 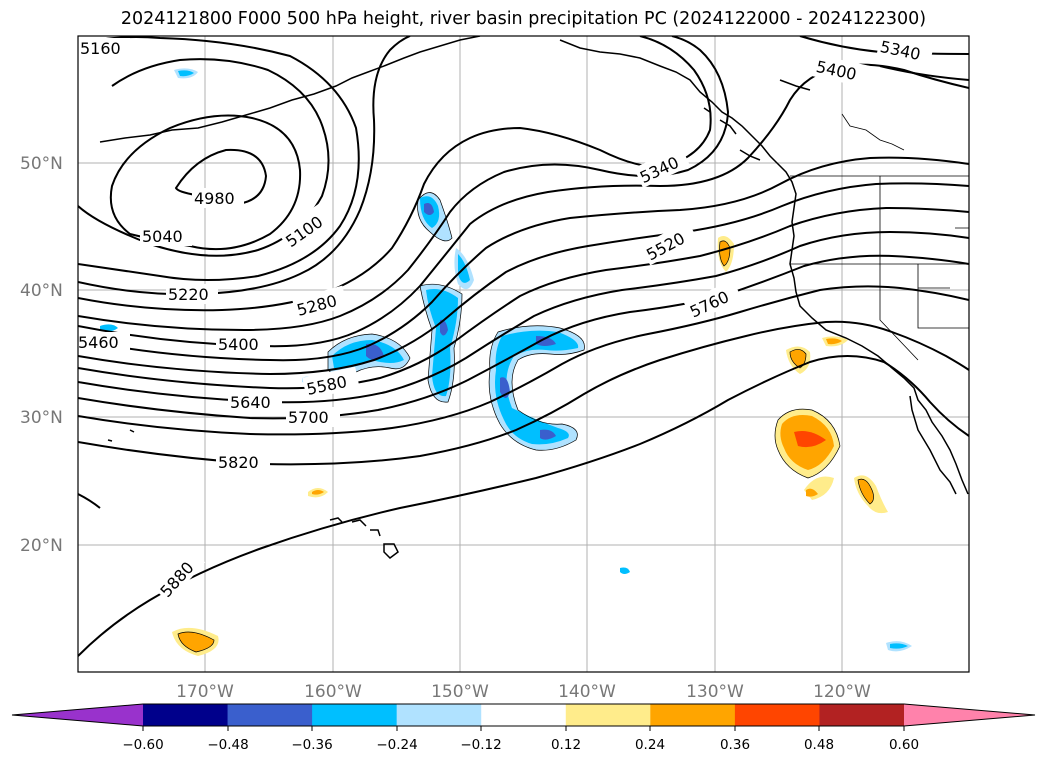 What do you see at coordinates (205, 692) in the screenshot?
I see `lon-label: 170°W` at bounding box center [205, 692].